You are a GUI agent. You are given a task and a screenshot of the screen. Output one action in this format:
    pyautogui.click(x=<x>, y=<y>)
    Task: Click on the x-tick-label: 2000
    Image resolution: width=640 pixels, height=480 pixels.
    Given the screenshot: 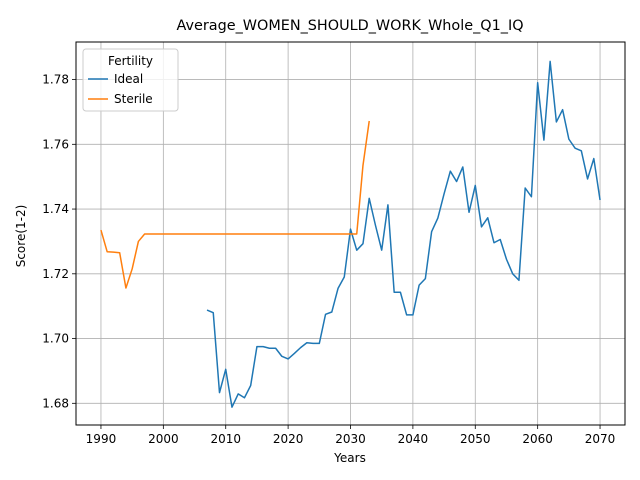 What is the action you would take?
    pyautogui.click(x=163, y=439)
    